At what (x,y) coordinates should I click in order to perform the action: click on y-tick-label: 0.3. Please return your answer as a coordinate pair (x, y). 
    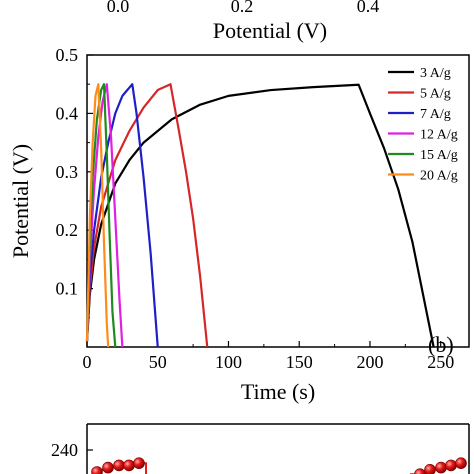
    Looking at the image, I should click on (67, 172).